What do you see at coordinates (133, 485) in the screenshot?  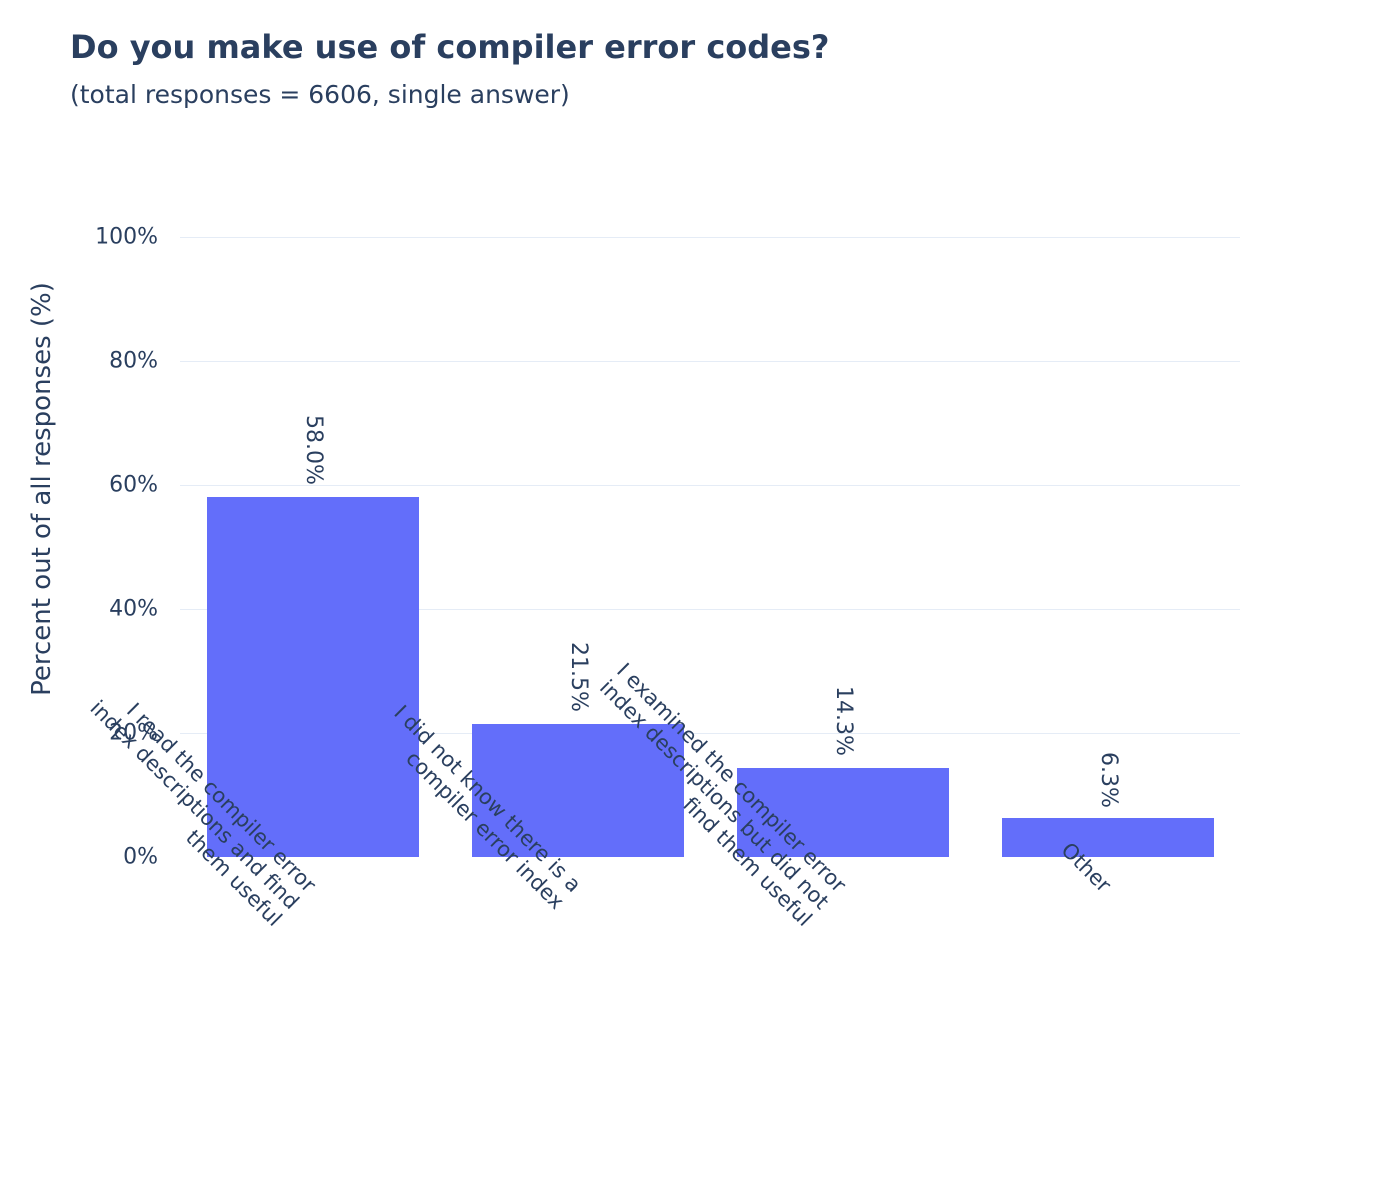 I see `y-tick-label: 60%` at bounding box center [133, 485].